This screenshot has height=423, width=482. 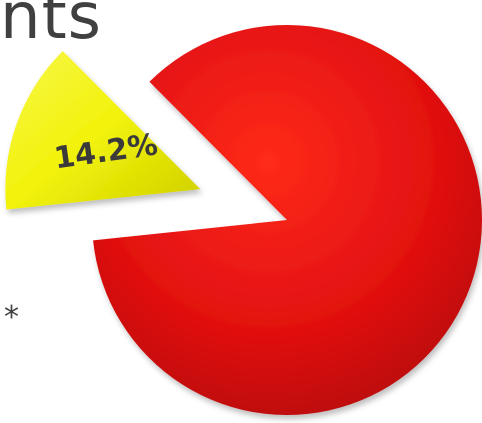 What do you see at coordinates (11, 317) in the screenshot?
I see `footnote-marker: *` at bounding box center [11, 317].